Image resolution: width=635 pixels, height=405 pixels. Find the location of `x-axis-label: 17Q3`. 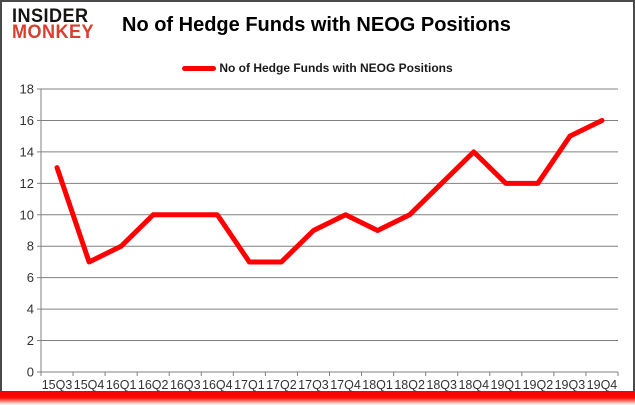

x-axis-label: 17Q3 is located at coordinates (313, 385).